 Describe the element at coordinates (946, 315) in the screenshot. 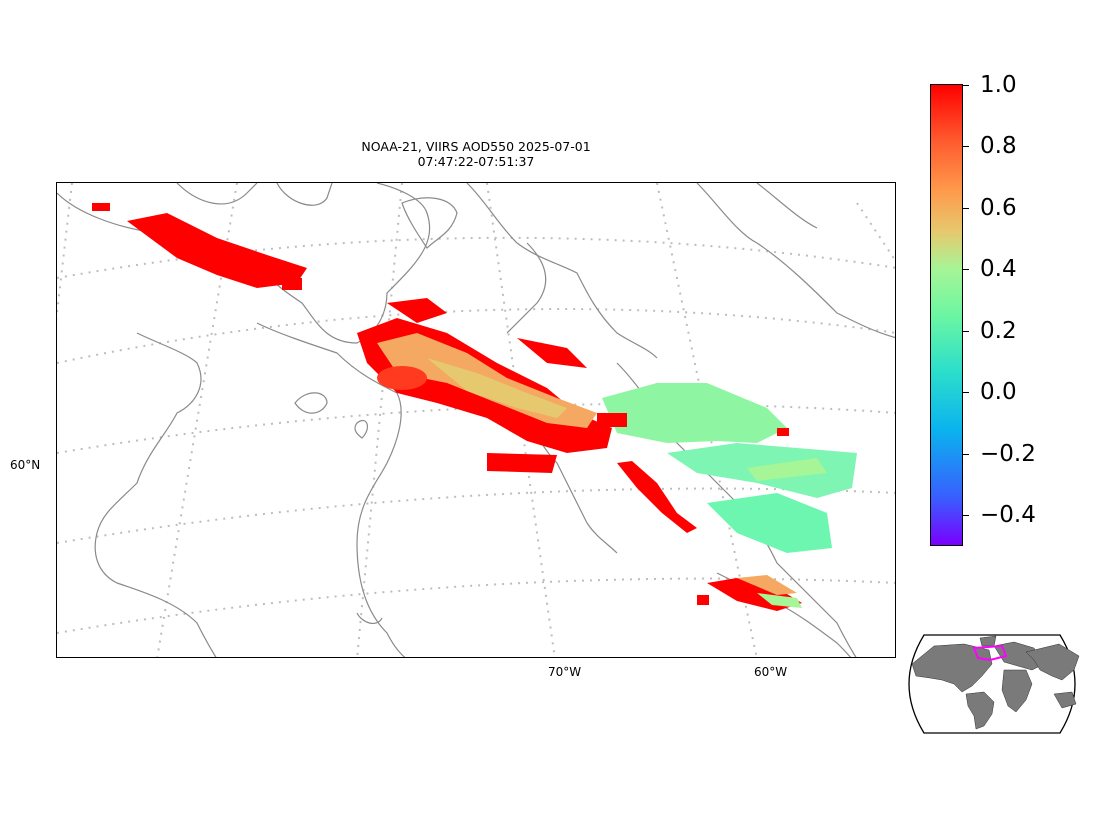

I see `colorbar` at that location.